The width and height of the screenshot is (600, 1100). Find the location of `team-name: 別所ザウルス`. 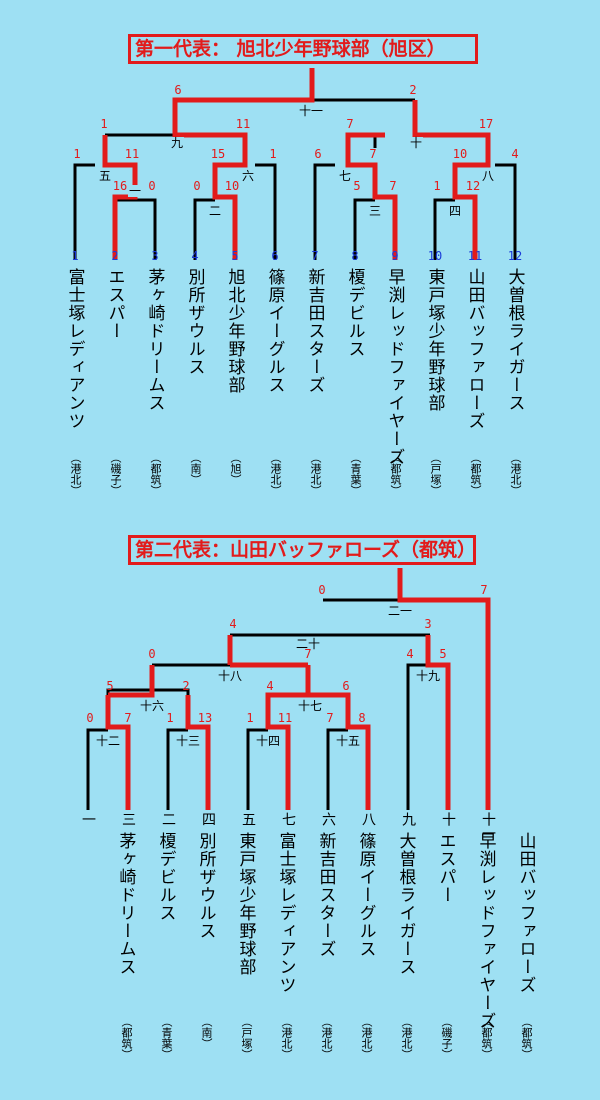

team-name: 別所ザウルス is located at coordinates (205, 886).